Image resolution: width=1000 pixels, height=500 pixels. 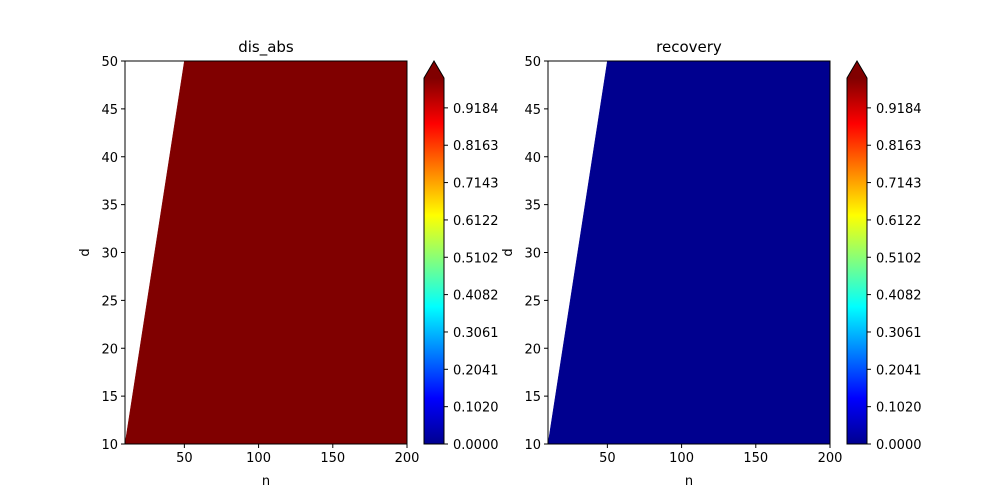 What do you see at coordinates (266, 47) in the screenshot?
I see `chart-title: dis_abs` at bounding box center [266, 47].